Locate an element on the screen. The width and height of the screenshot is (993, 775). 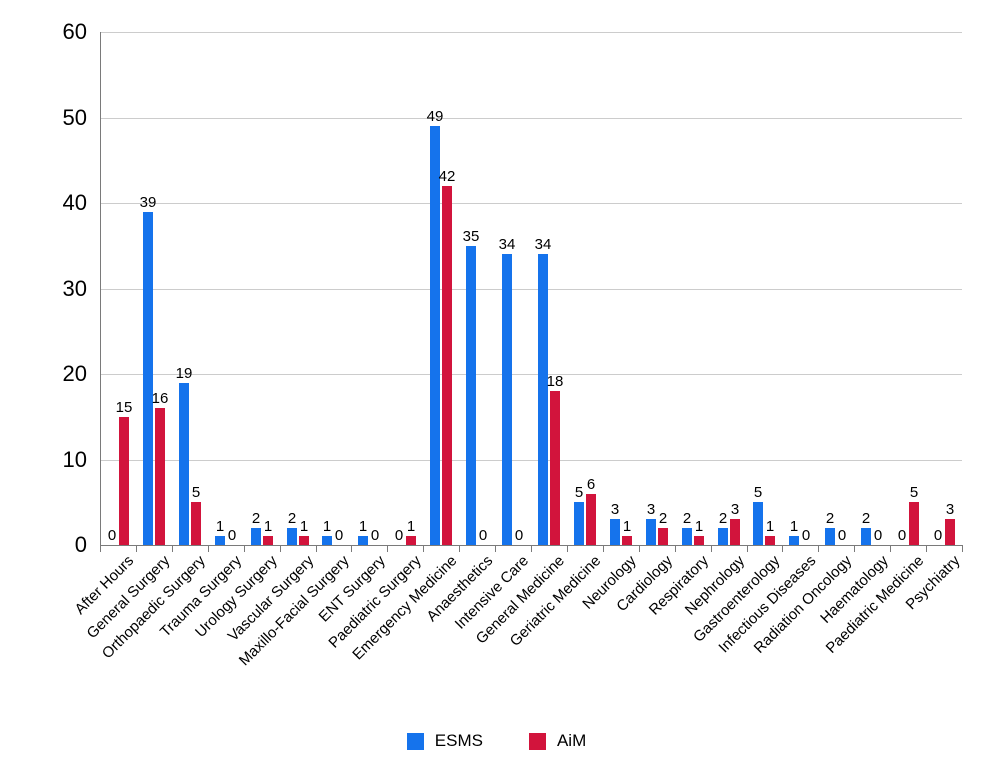
legend-swatch-icon is located at coordinates (537, 741).